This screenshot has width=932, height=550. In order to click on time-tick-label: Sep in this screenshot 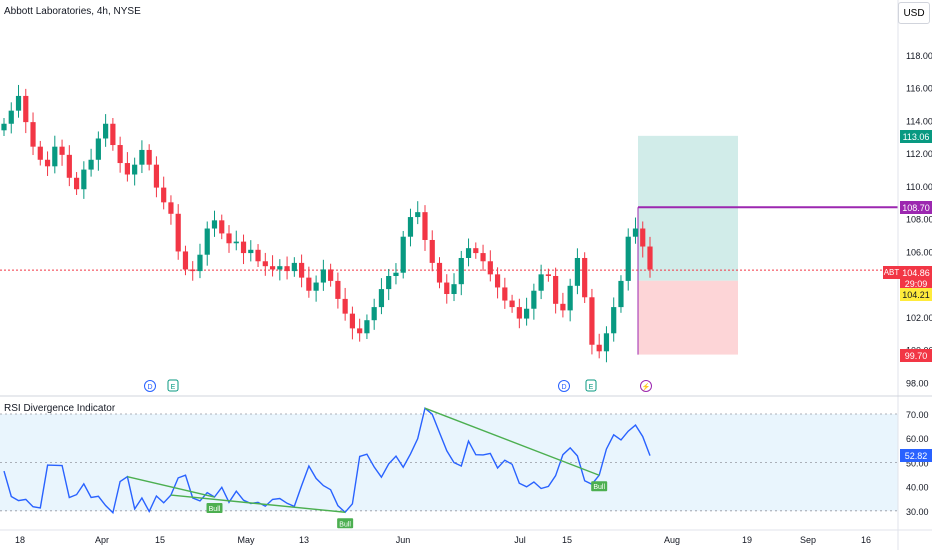, I will do `click(808, 540)`.